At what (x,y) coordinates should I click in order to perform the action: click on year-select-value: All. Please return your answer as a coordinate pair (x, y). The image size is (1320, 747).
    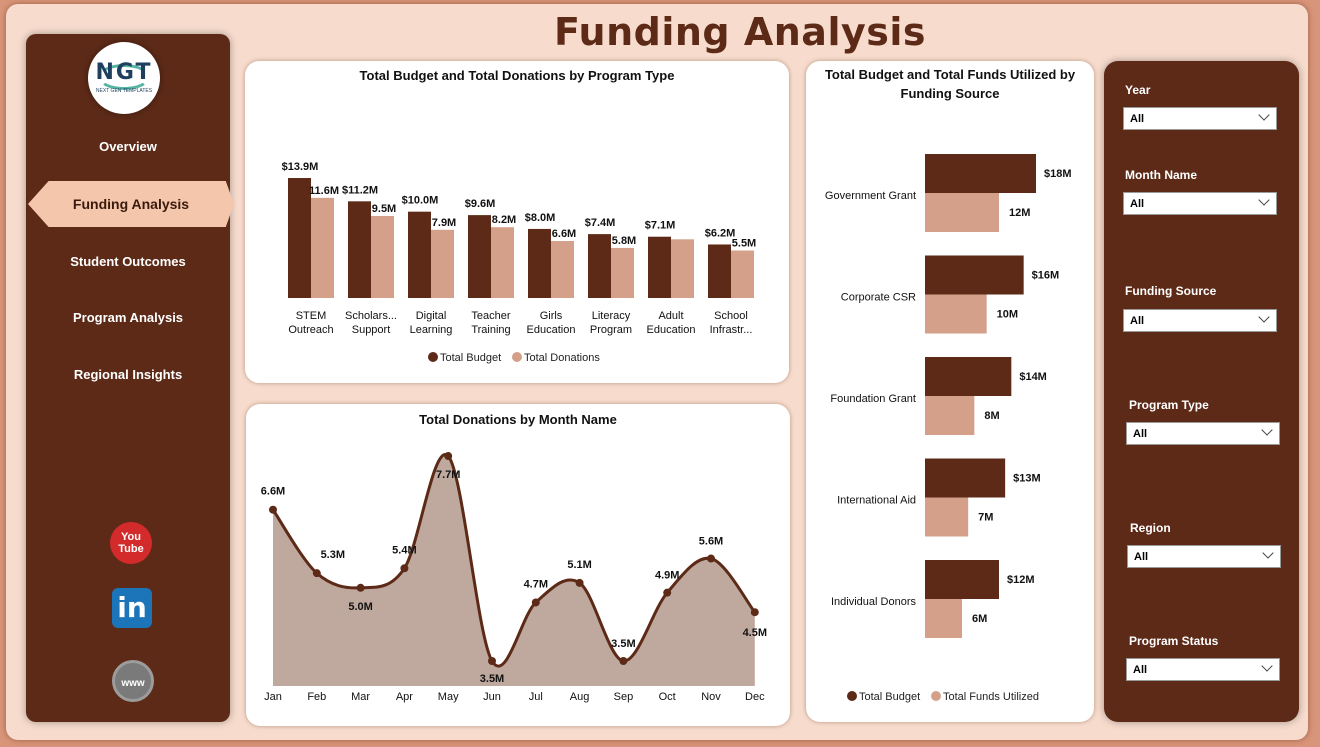
    Looking at the image, I should click on (1137, 119).